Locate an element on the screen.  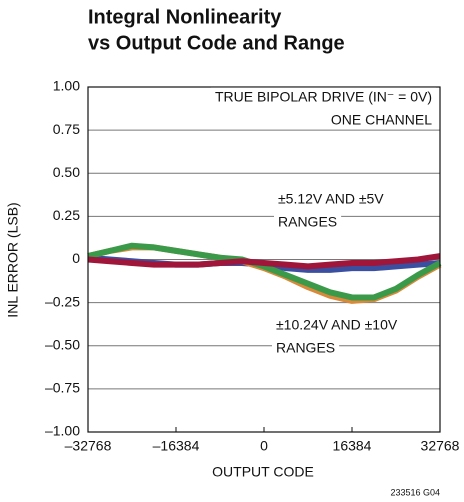
x-tick-label: –16384 is located at coordinates (176, 446).